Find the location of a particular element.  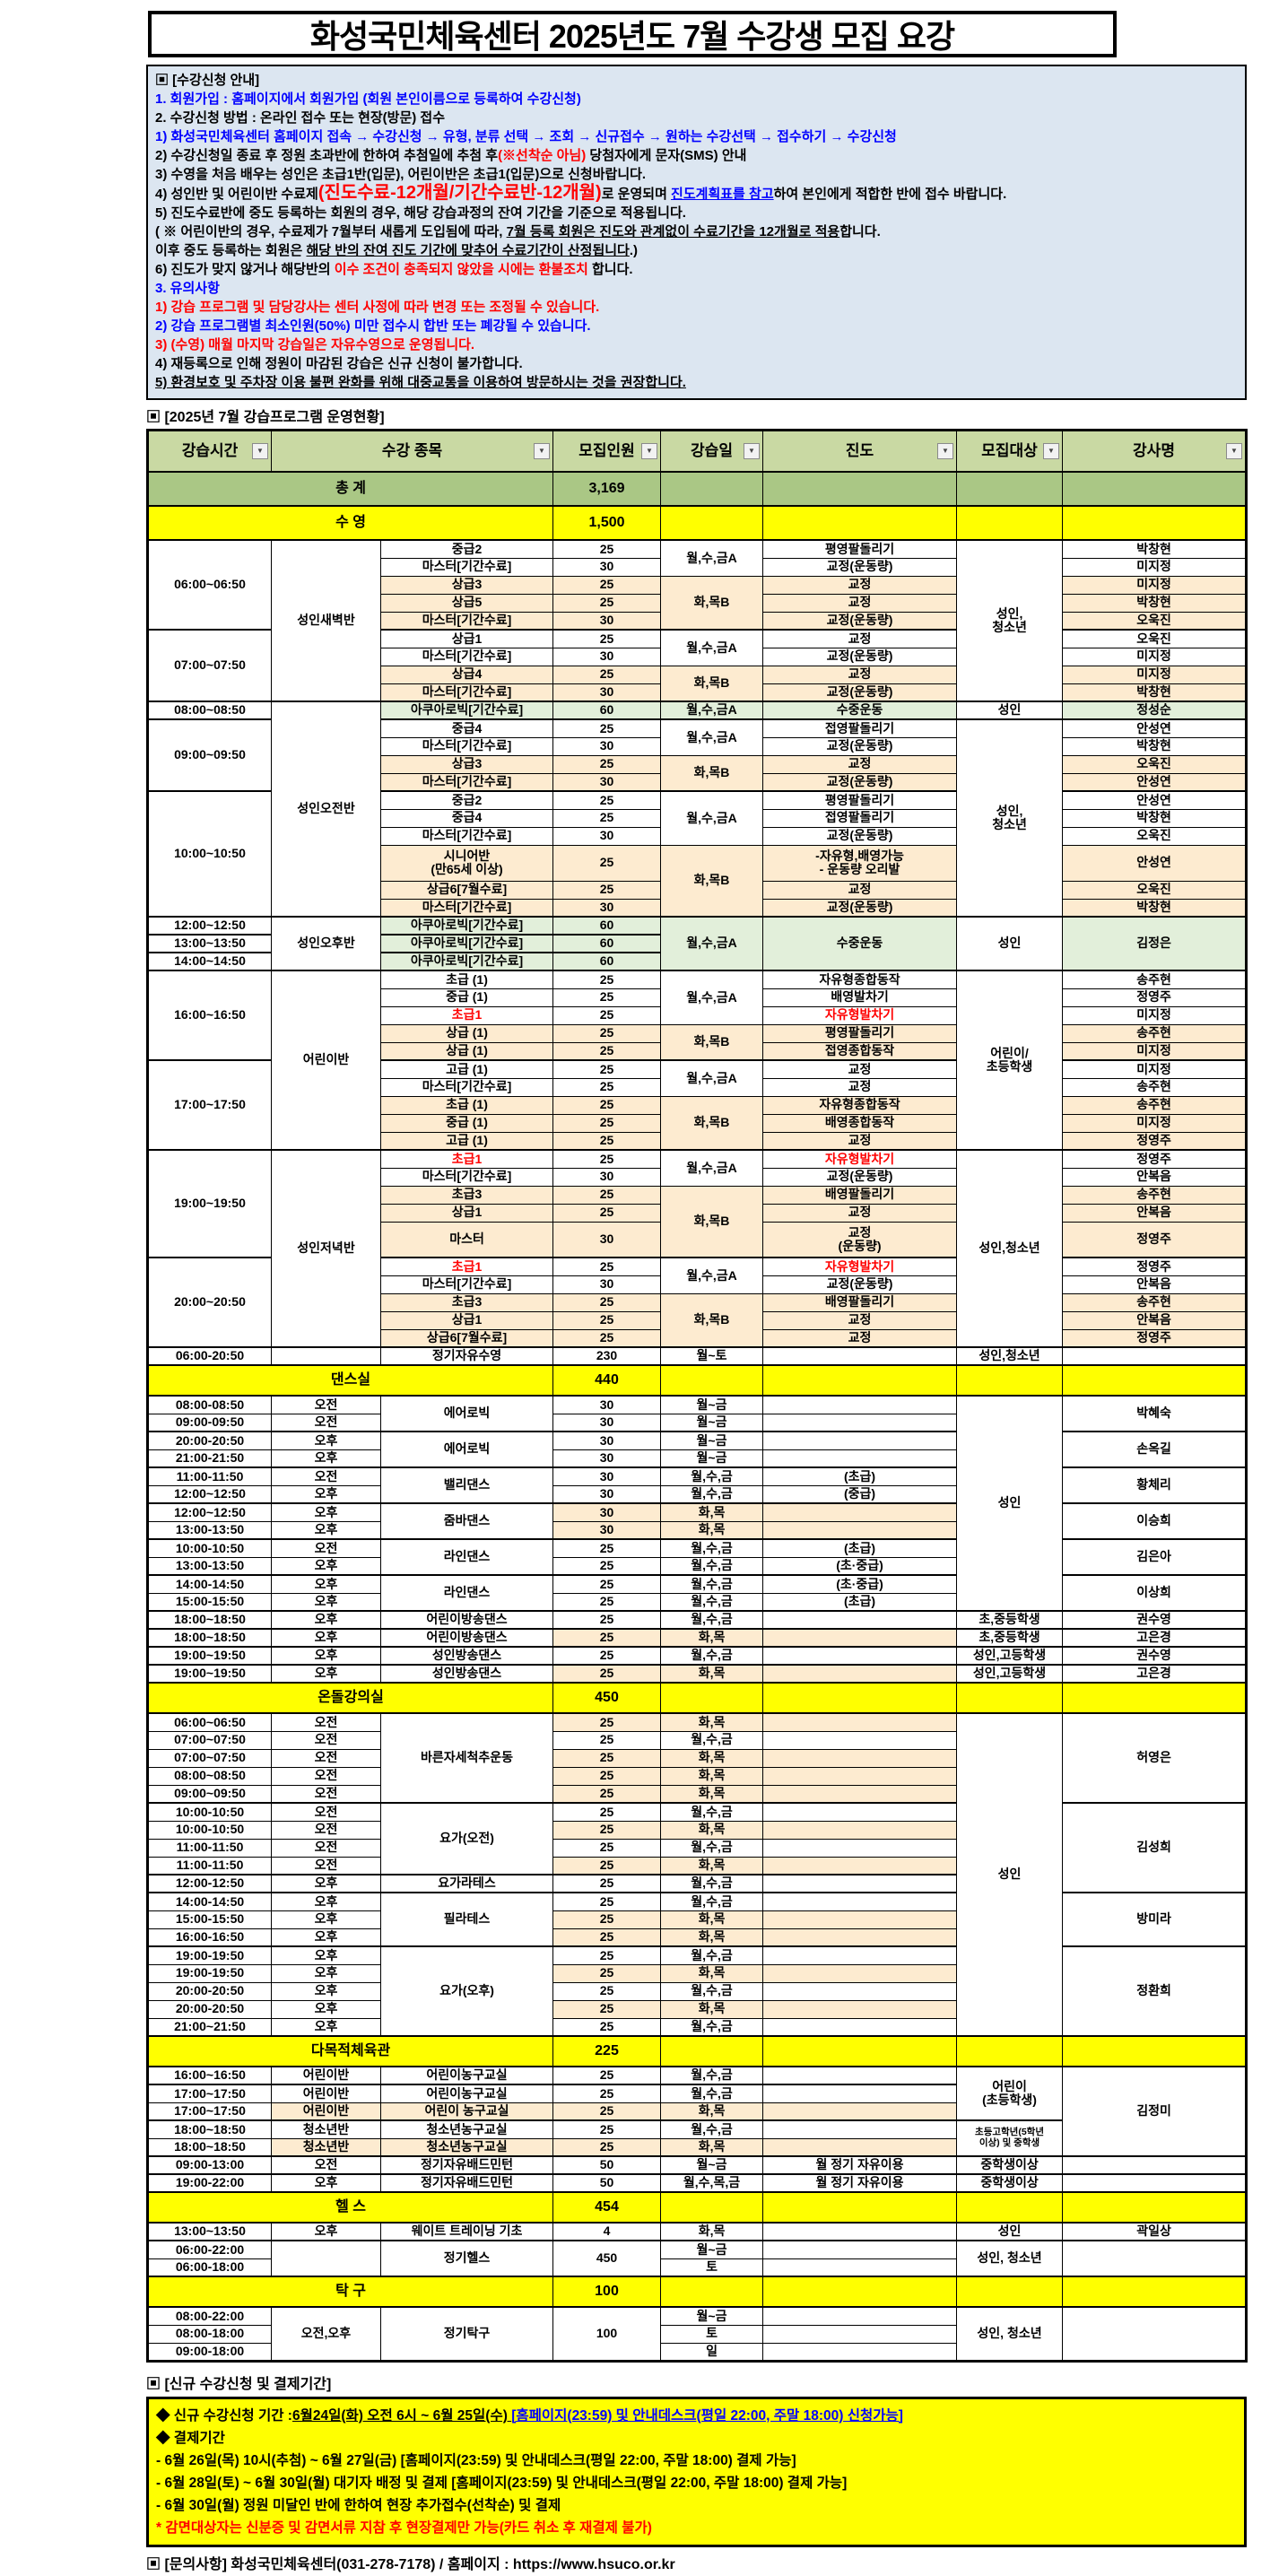

section-row-capacity: 450 is located at coordinates (607, 1698).